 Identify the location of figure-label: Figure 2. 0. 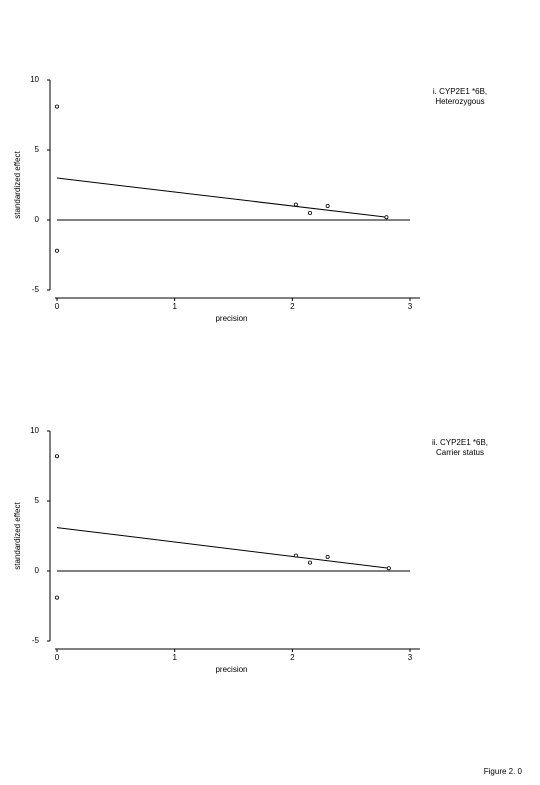
(503, 771).